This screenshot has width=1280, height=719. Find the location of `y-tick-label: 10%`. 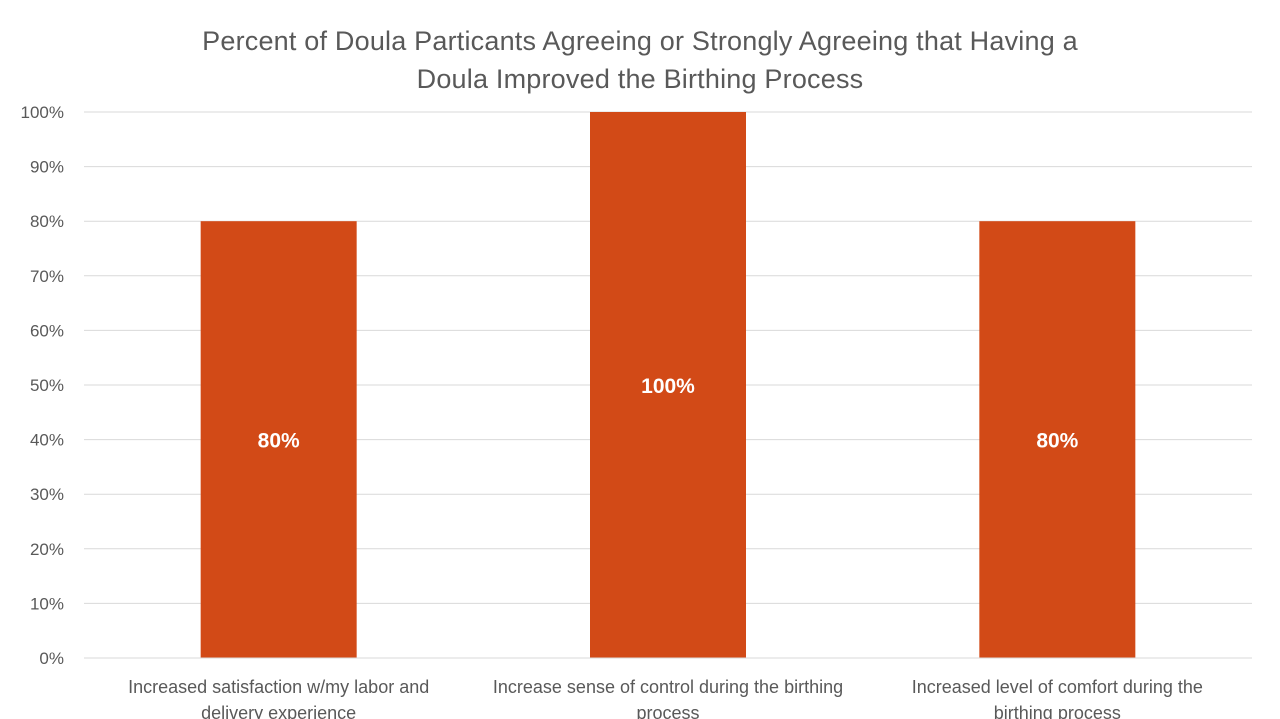

y-tick-label: 10% is located at coordinates (47, 603).